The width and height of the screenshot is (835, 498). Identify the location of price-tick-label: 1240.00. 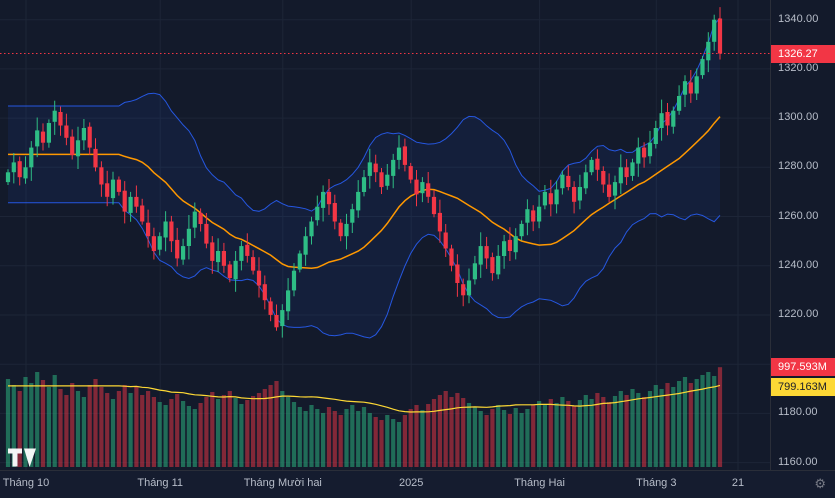
(798, 264).